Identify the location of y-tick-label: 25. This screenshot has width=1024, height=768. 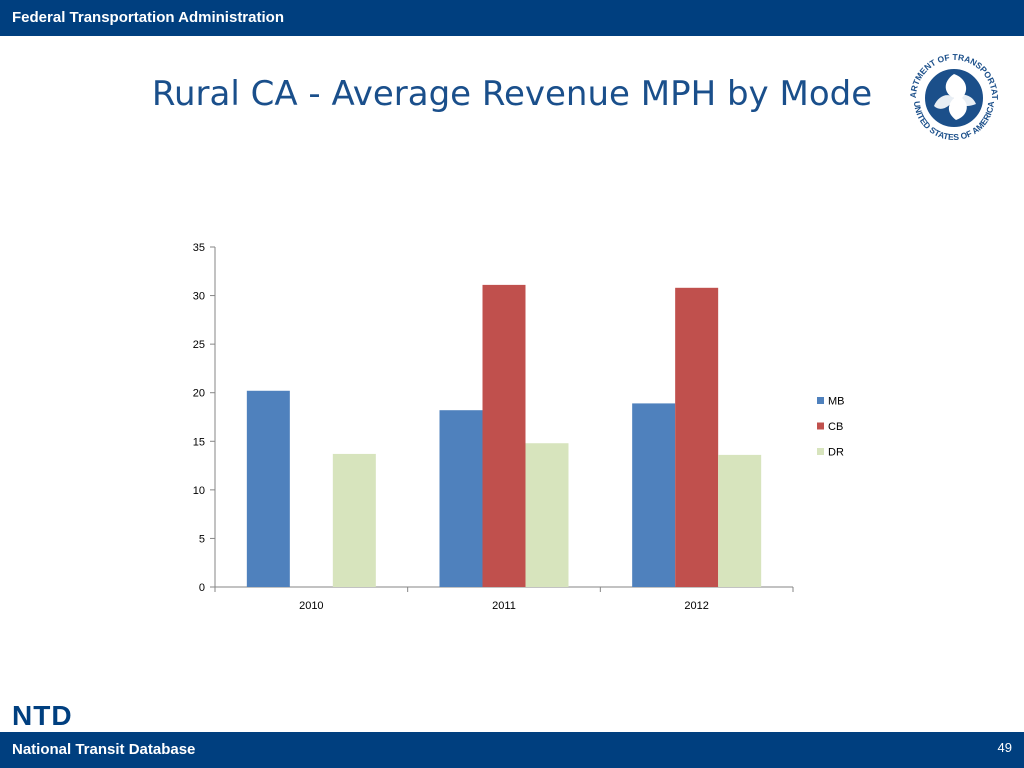
(199, 345).